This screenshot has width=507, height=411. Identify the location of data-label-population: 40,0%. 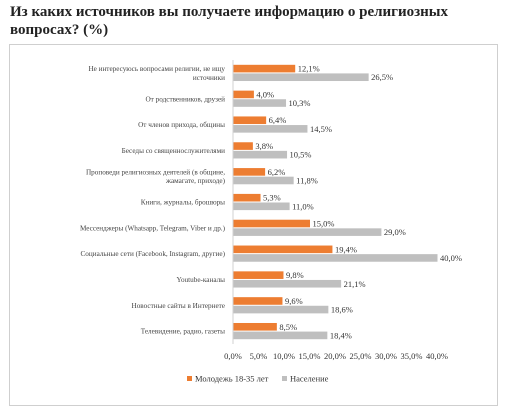
(451, 258).